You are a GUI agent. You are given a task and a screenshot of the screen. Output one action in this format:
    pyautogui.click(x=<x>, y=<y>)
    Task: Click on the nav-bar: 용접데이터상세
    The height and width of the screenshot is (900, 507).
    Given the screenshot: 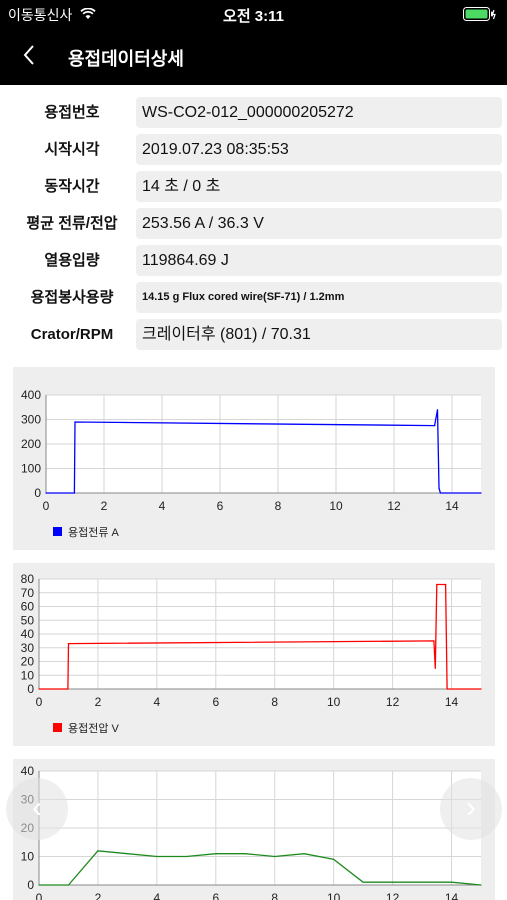 What is the action you would take?
    pyautogui.click(x=253, y=56)
    